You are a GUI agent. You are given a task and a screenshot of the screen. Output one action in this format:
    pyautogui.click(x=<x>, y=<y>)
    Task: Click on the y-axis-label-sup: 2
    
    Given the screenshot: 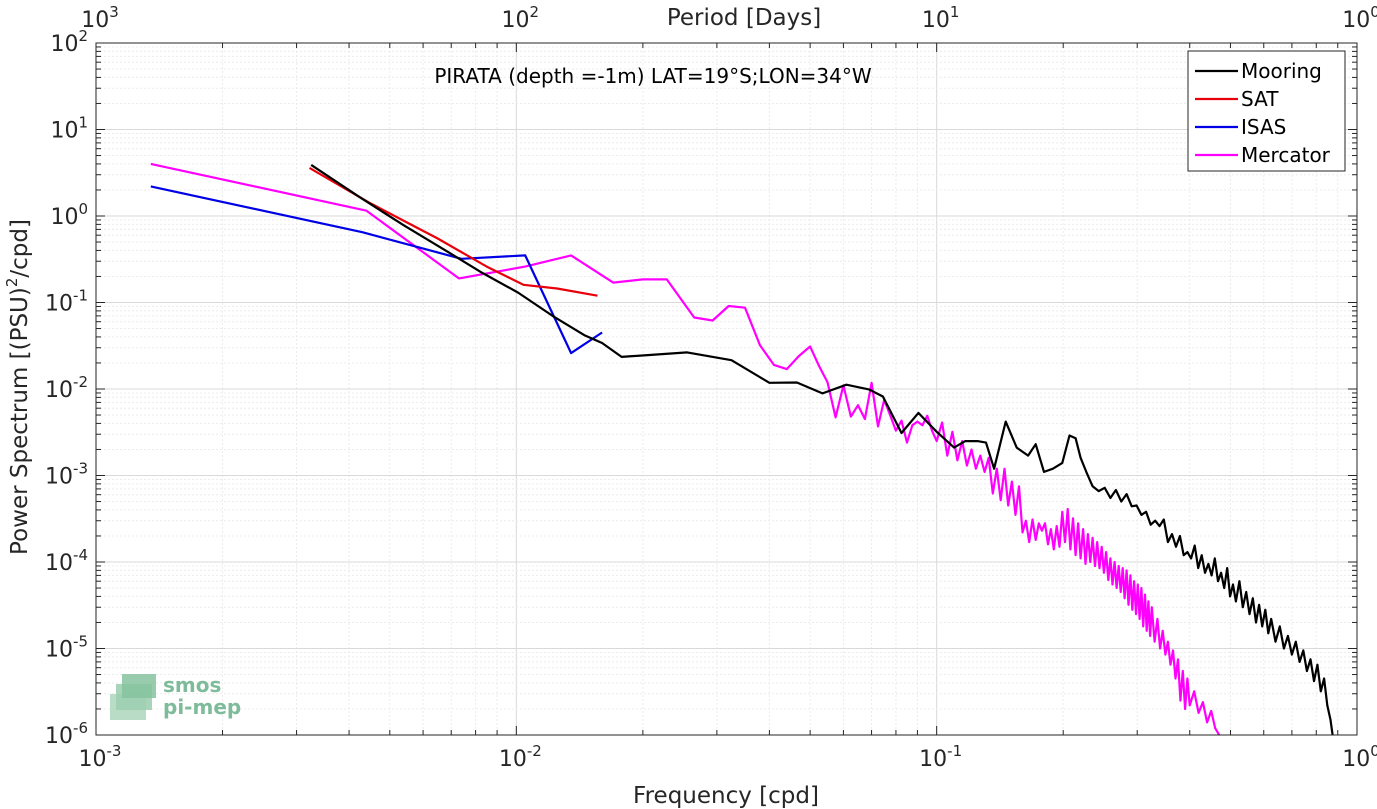 What is the action you would take?
    pyautogui.click(x=12, y=283)
    